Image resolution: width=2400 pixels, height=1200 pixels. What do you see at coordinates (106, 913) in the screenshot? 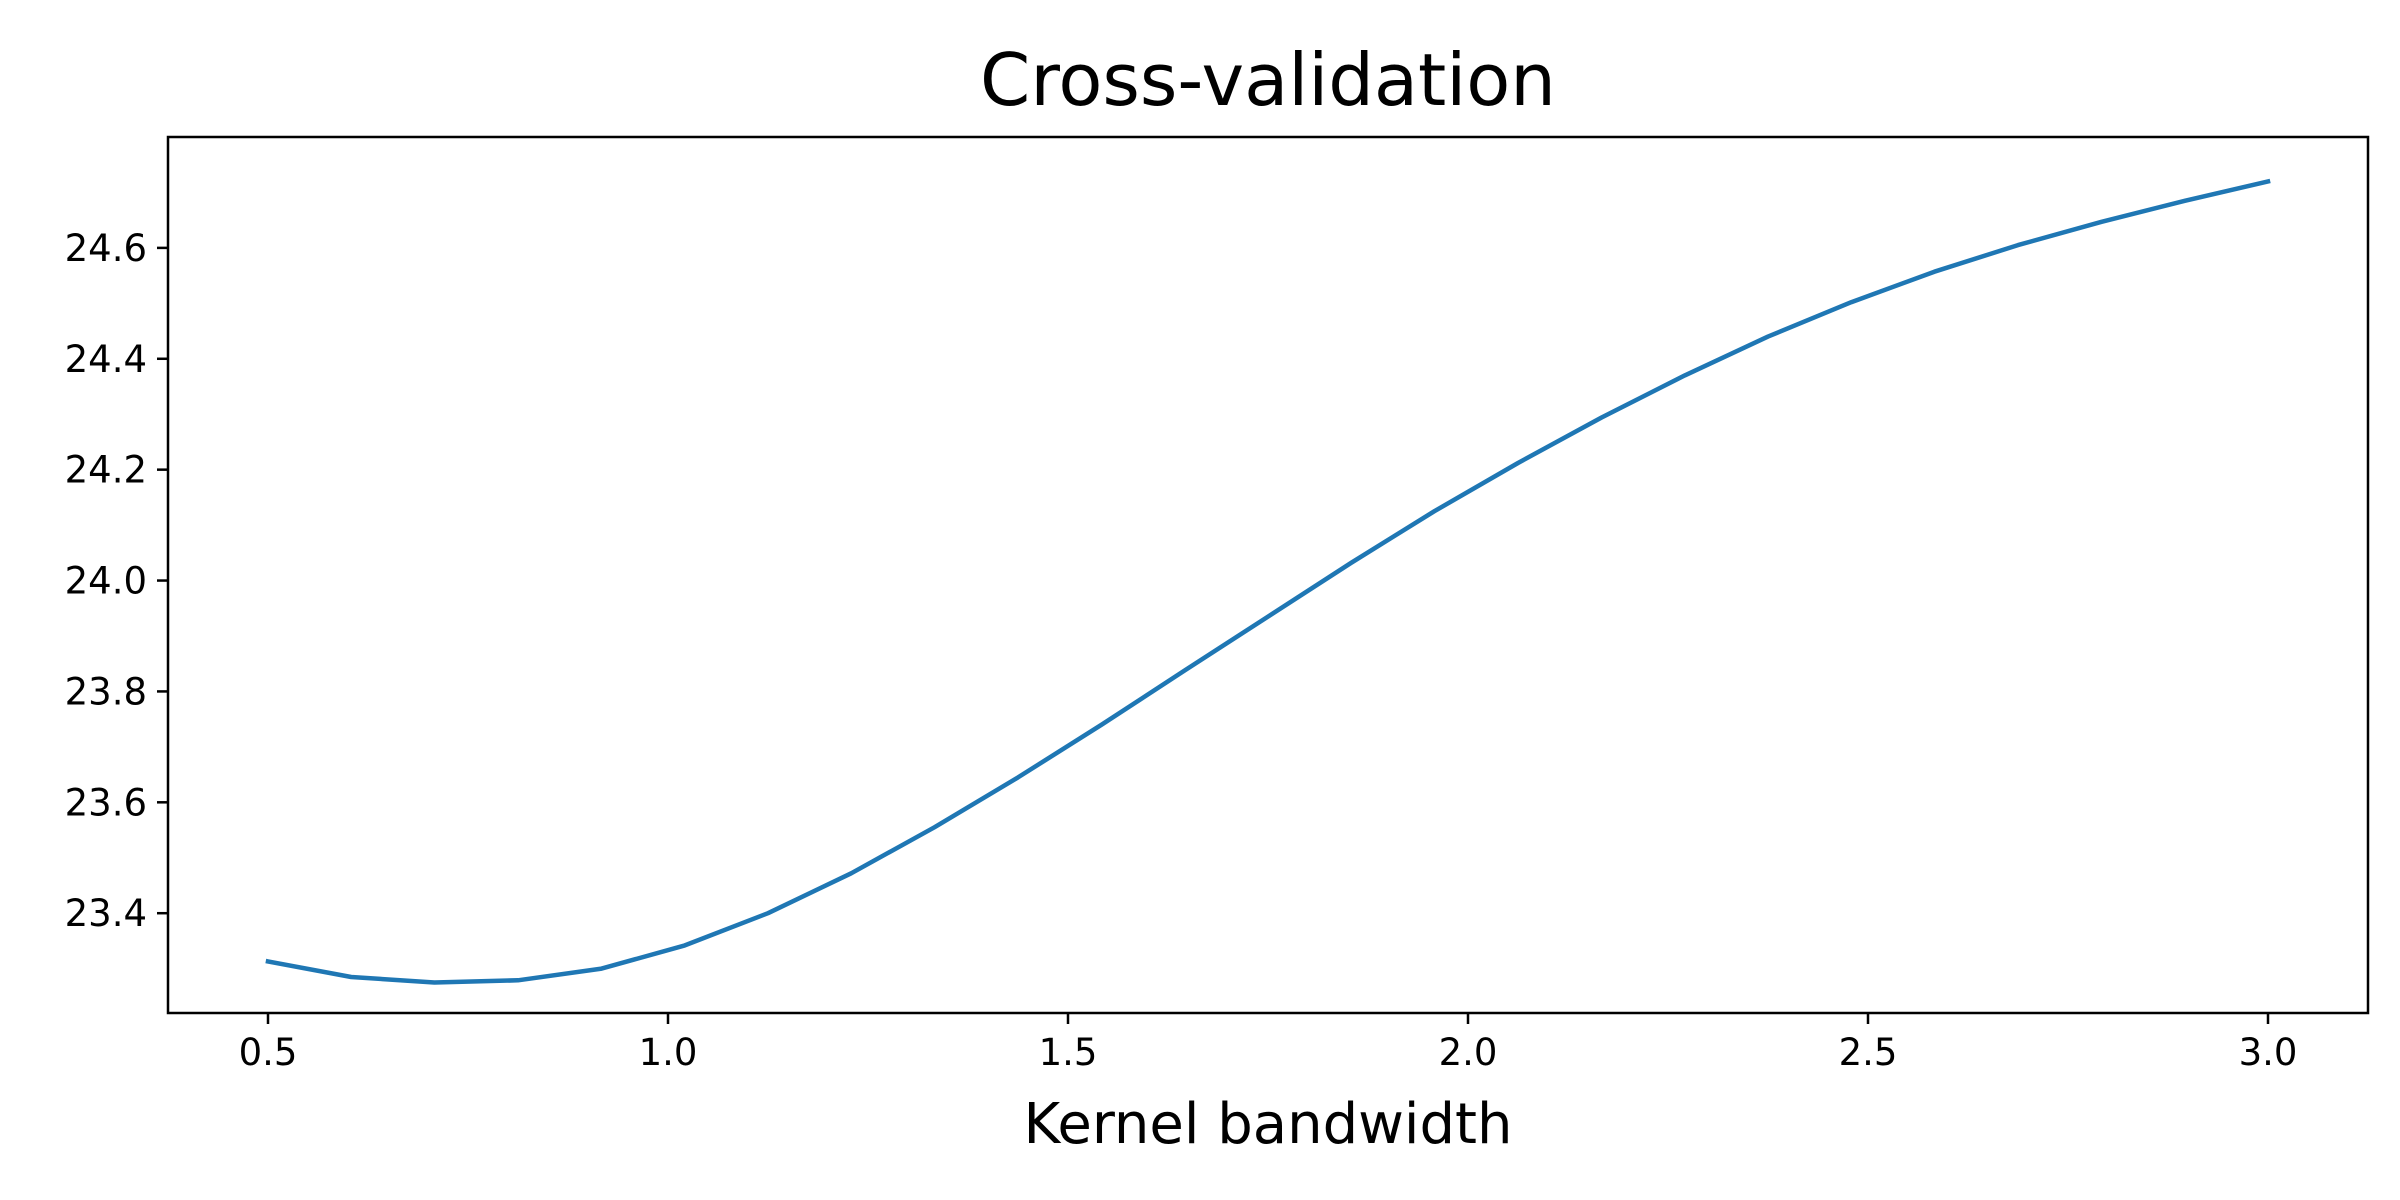
I see `y-tick-label: 23.4` at bounding box center [106, 913].